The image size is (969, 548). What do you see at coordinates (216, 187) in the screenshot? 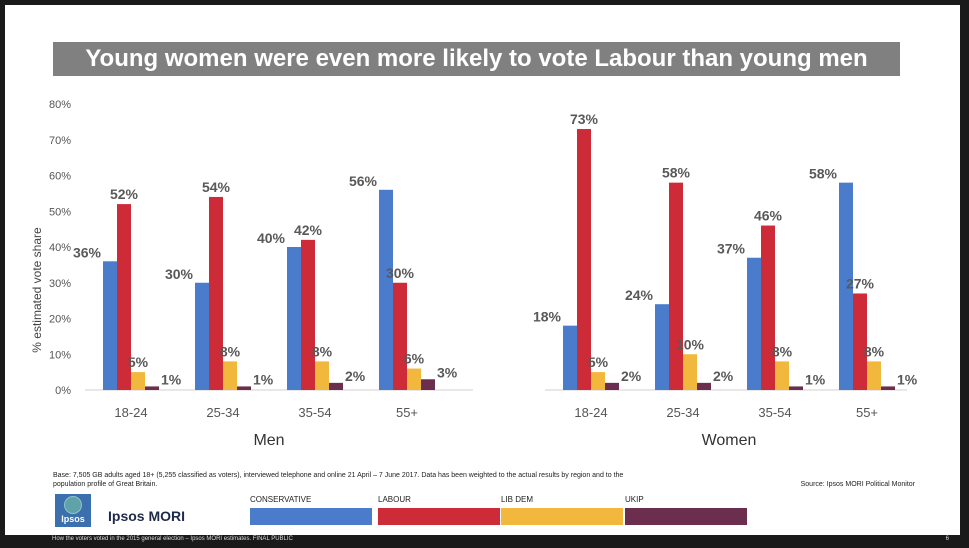
I see `data-label: 54%` at bounding box center [216, 187].